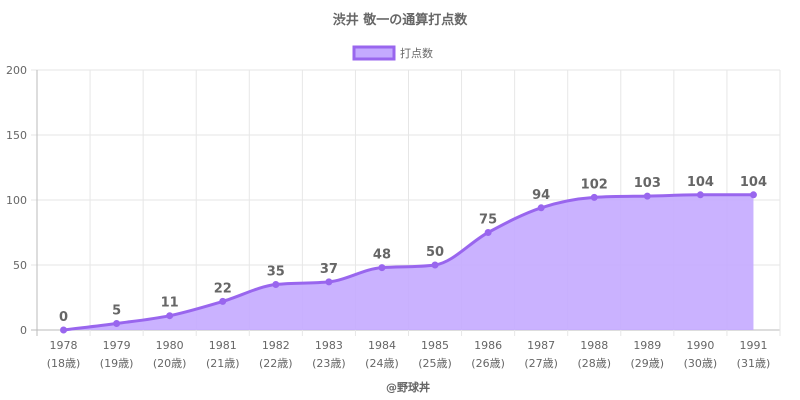 The image size is (800, 400). Describe the element at coordinates (116, 311) in the screenshot. I see `data-label: 5` at that location.